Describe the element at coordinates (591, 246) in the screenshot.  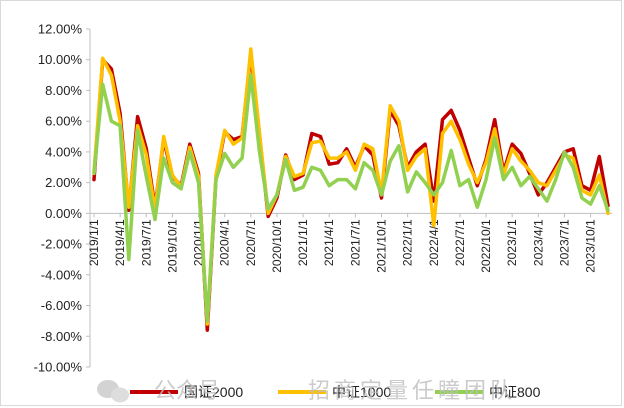
I see `x-tick-label: 2023/10/1` at that location.